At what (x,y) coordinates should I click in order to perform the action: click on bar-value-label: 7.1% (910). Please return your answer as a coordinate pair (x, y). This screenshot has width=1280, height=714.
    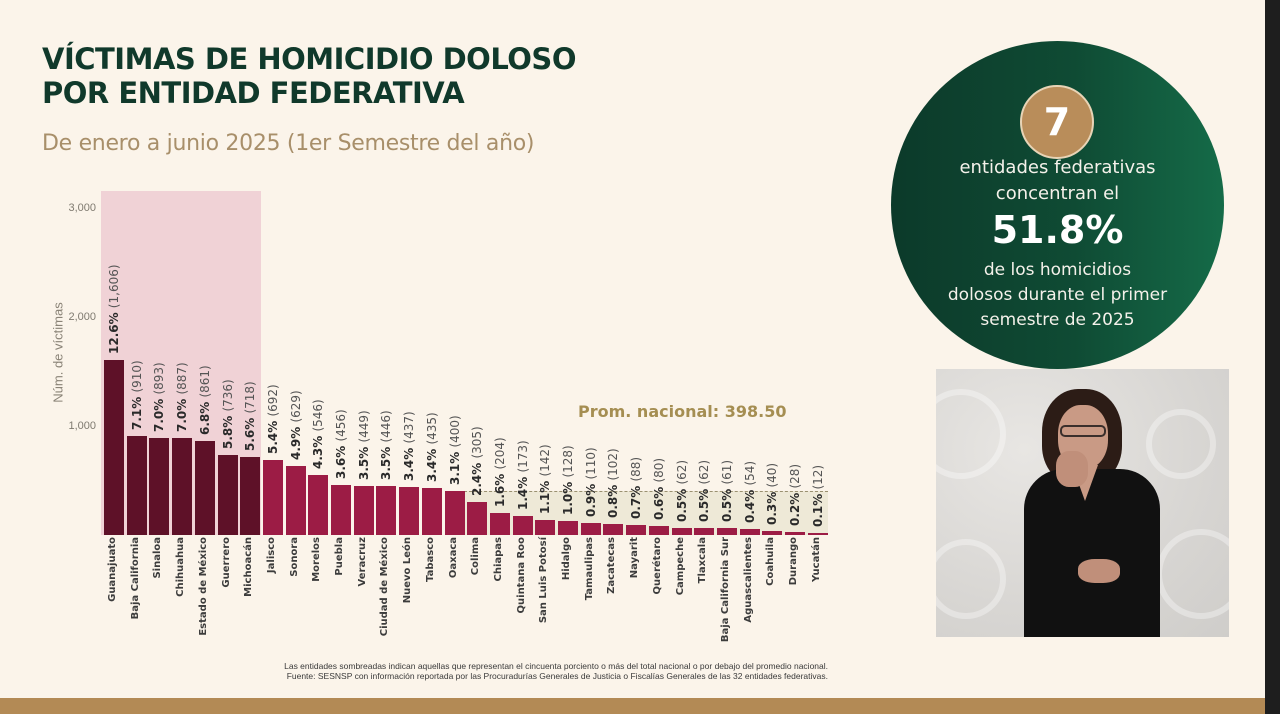
    Looking at the image, I should click on (136, 395).